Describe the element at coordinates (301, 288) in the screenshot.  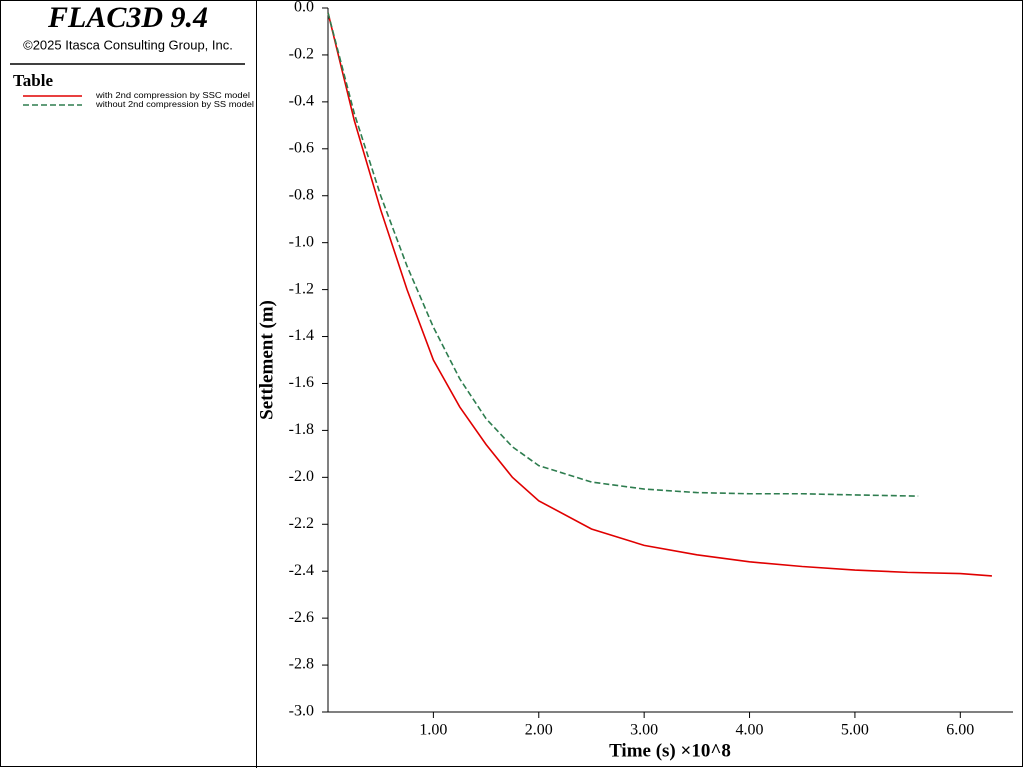
I see `y-tick-label: -1.2` at that location.